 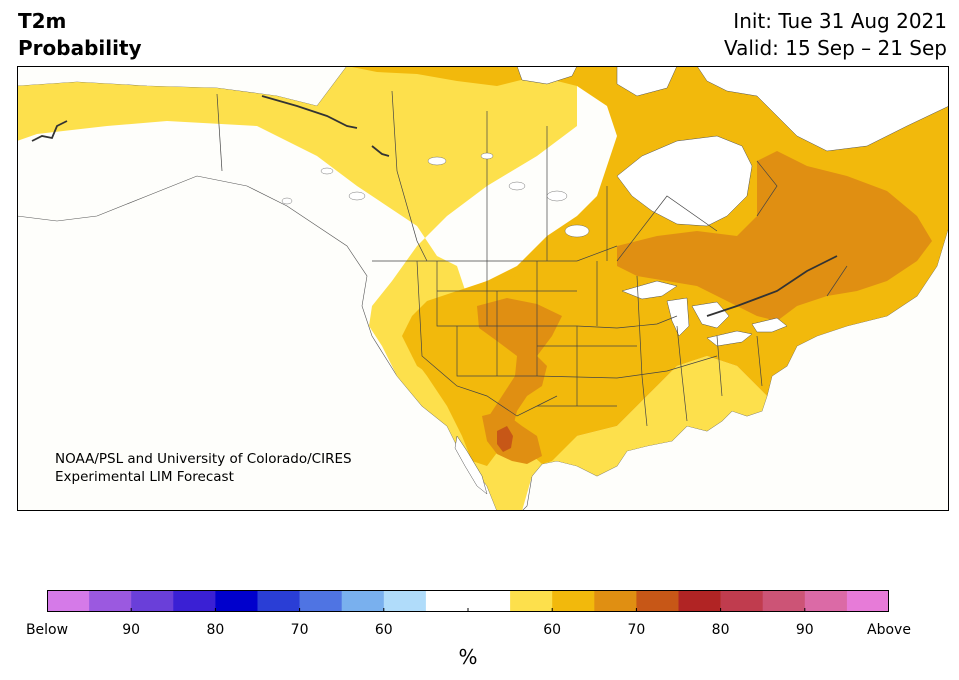 What do you see at coordinates (80, 35) in the screenshot?
I see `map-title: T2m Probability` at bounding box center [80, 35].